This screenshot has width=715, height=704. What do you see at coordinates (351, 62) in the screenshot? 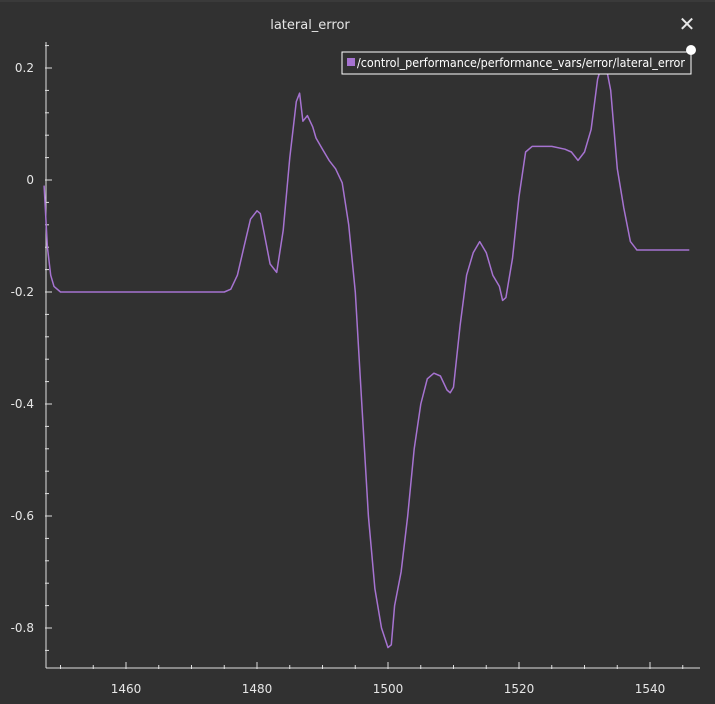
I see `legend-swatch-icon` at bounding box center [351, 62].